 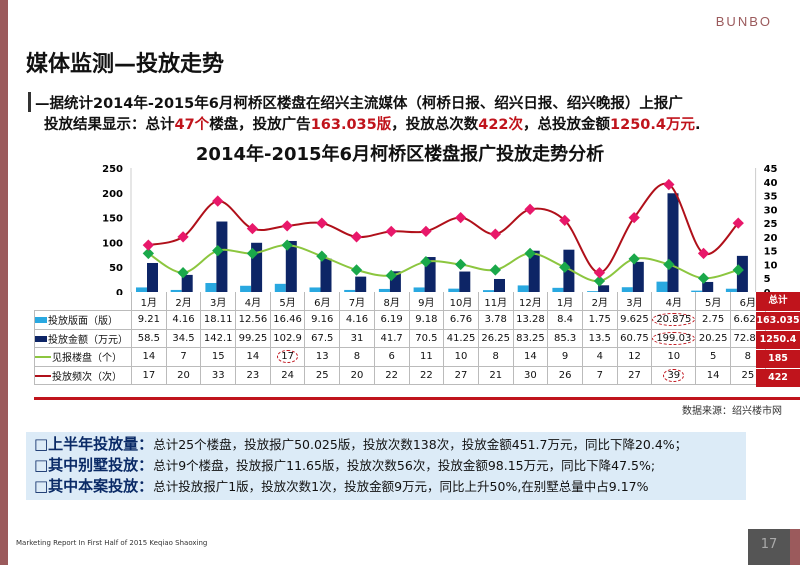 What do you see at coordinates (218, 375) in the screenshot?
I see `cell-value: 33` at bounding box center [218, 375].